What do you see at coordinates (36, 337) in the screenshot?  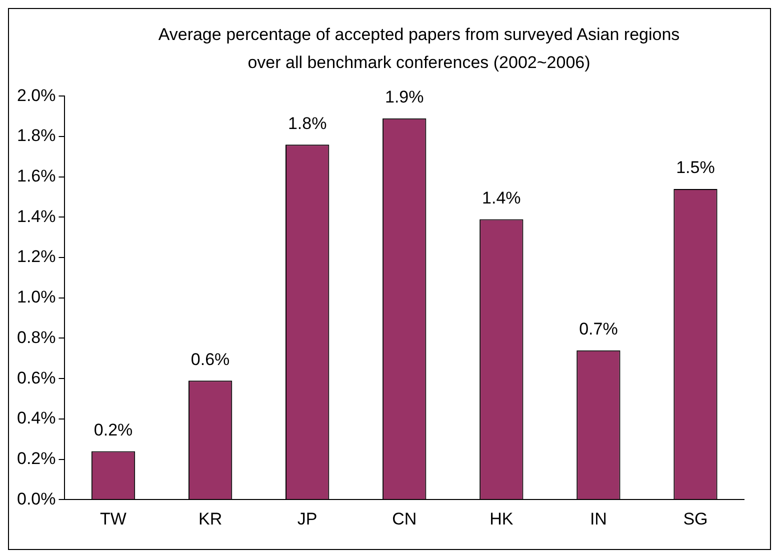 I see `y-tick-label: 0.8%` at bounding box center [36, 337].